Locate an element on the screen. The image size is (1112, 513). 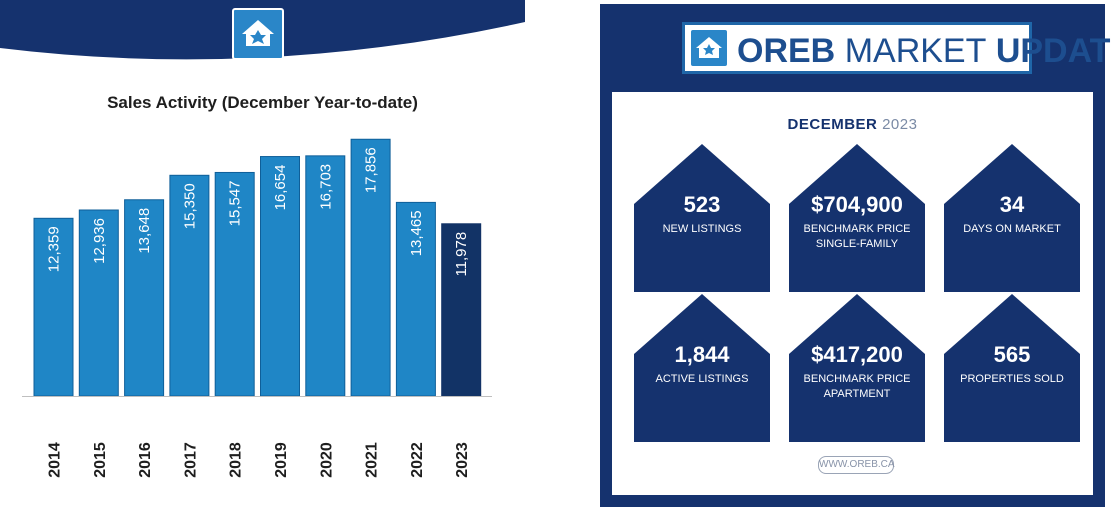
bar-value-label: 12,359 is located at coordinates (54, 249).